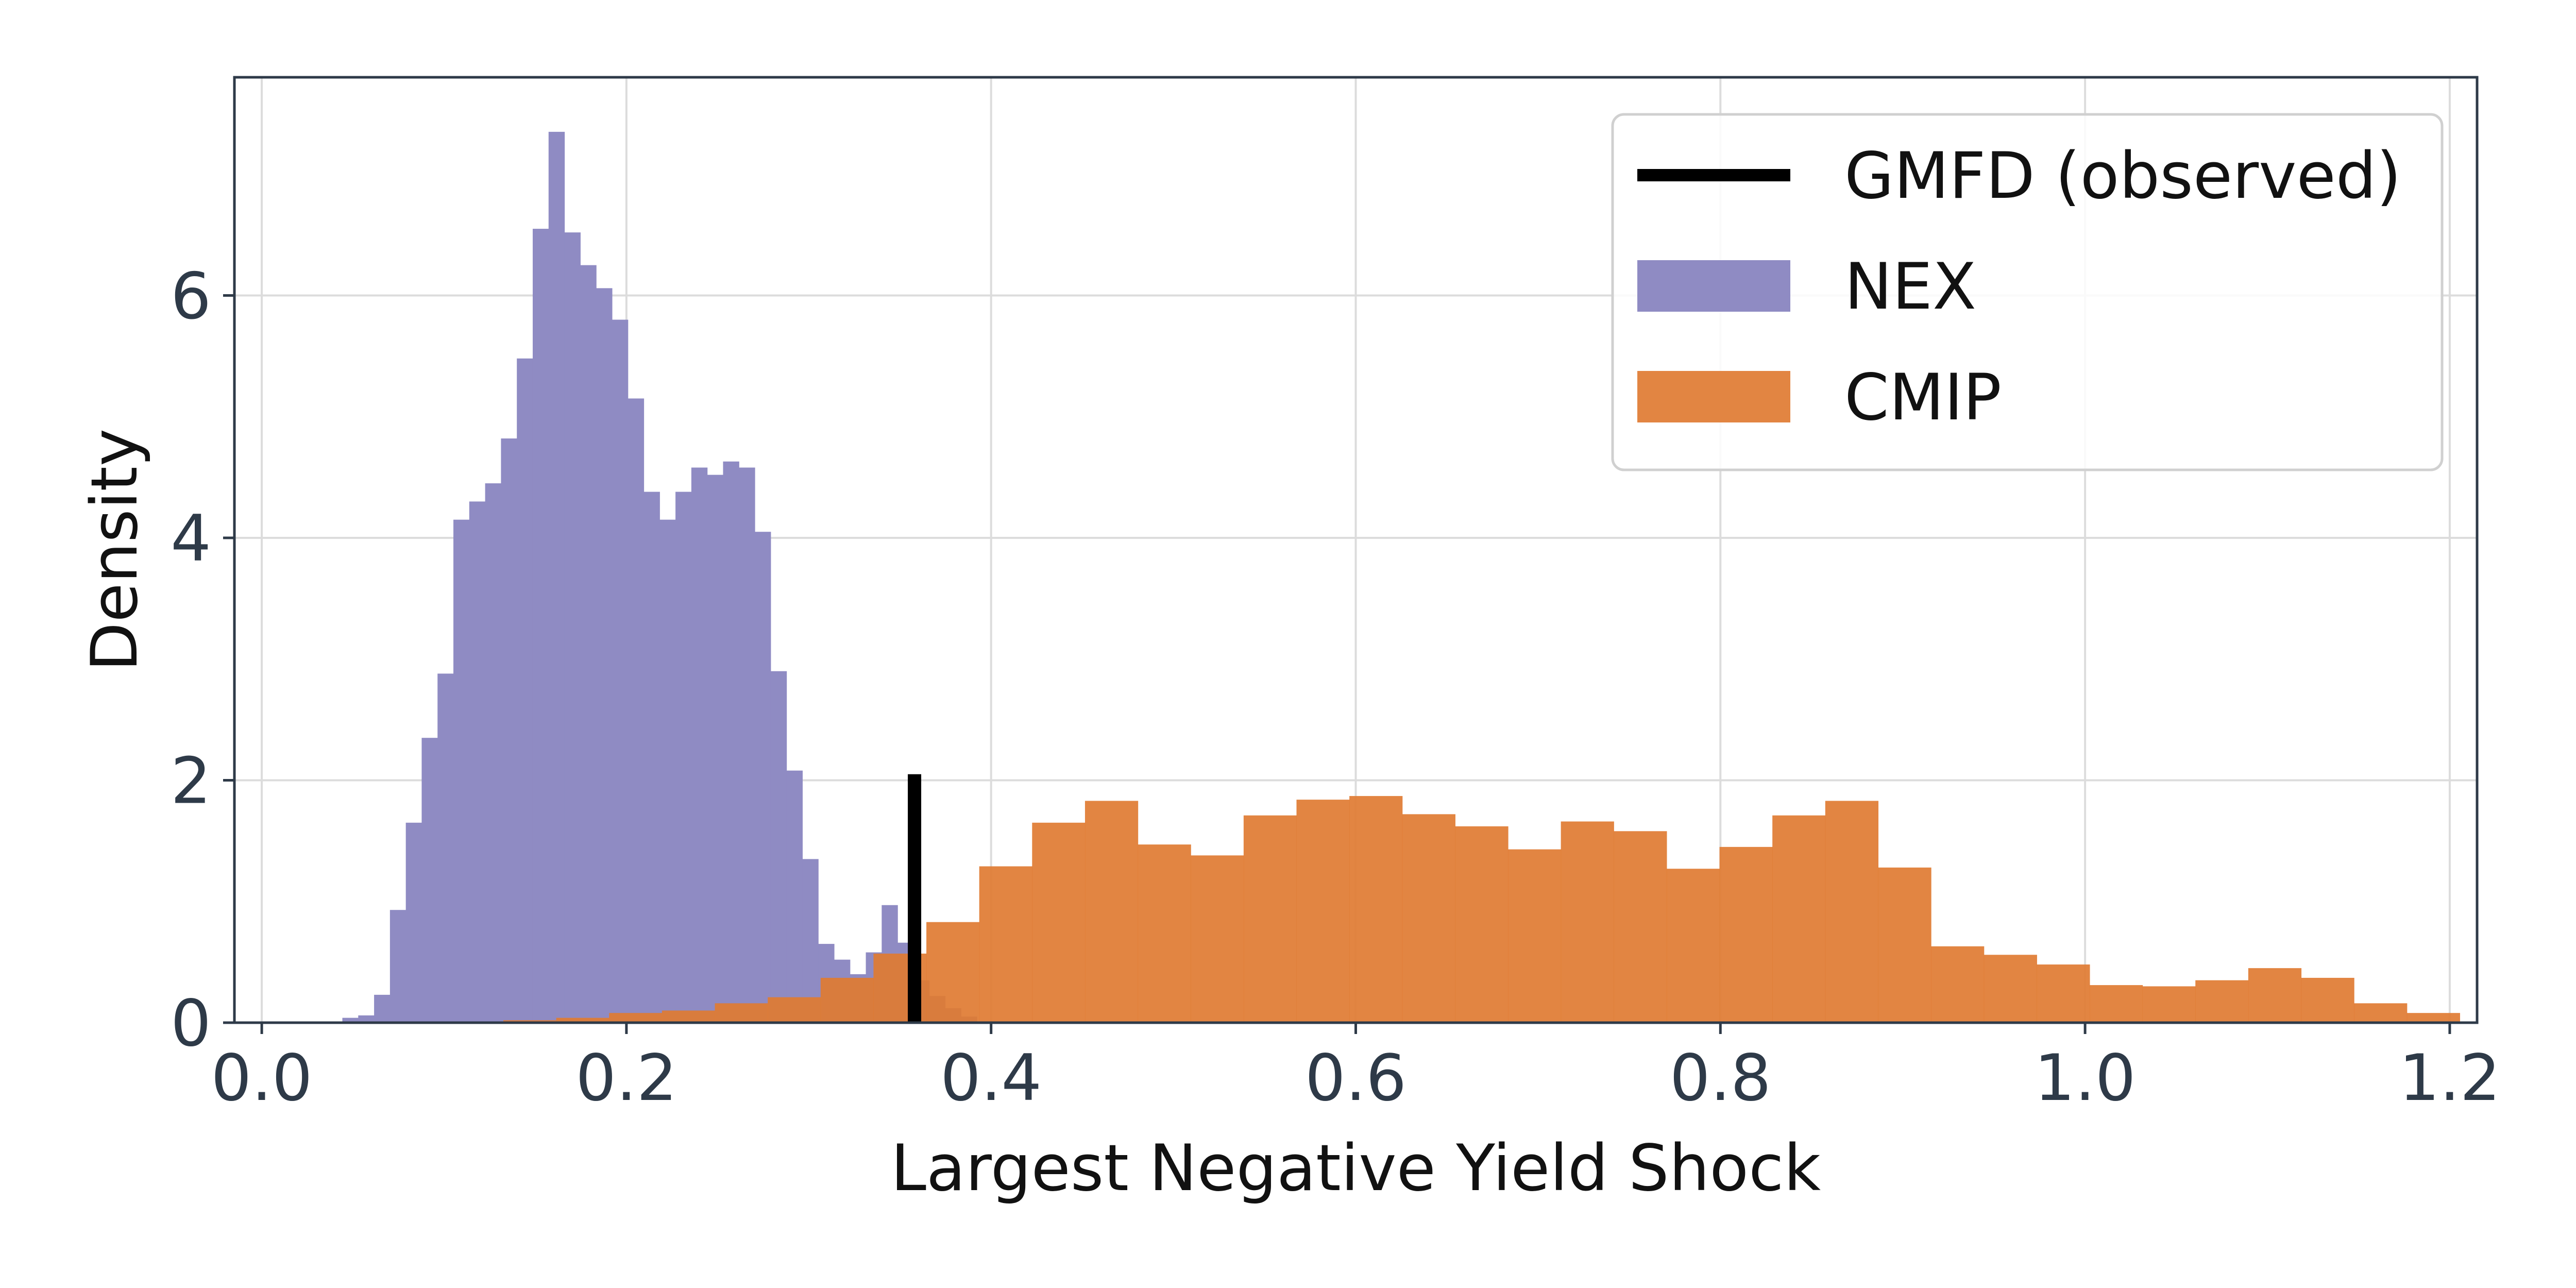  I want to click on legend-swatch-nex, so click(1713, 286).